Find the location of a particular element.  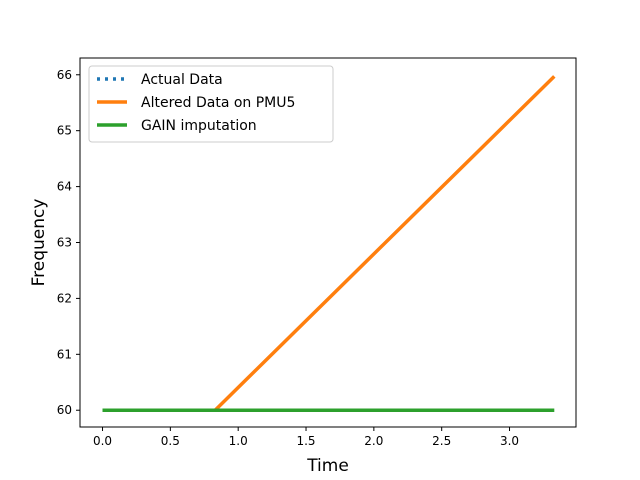

y-tick-label: 66 is located at coordinates (64, 75).